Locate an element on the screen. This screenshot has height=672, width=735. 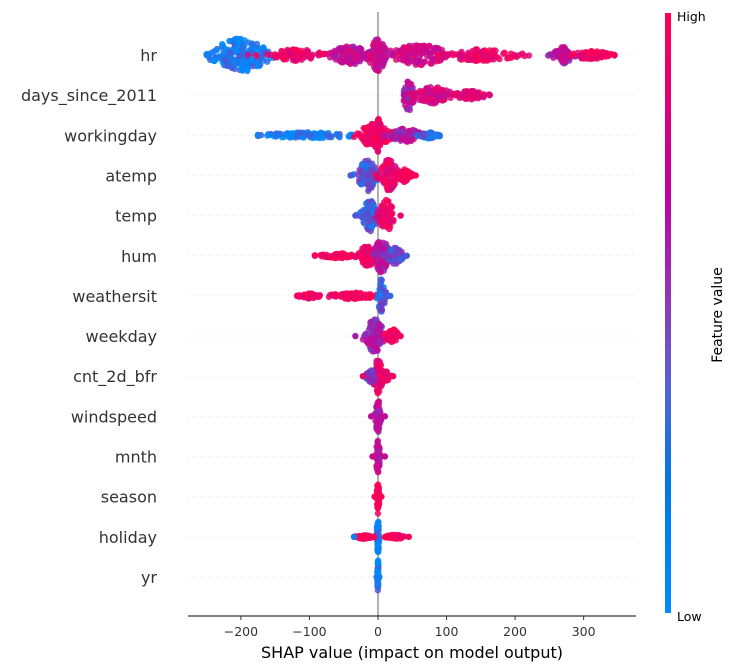
feature-points-hr is located at coordinates (410, 55).